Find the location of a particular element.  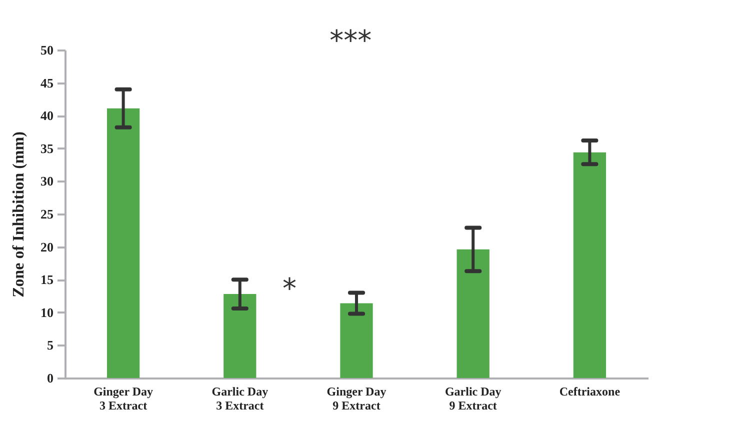

y-tick-label: 35 is located at coordinates (47, 148).